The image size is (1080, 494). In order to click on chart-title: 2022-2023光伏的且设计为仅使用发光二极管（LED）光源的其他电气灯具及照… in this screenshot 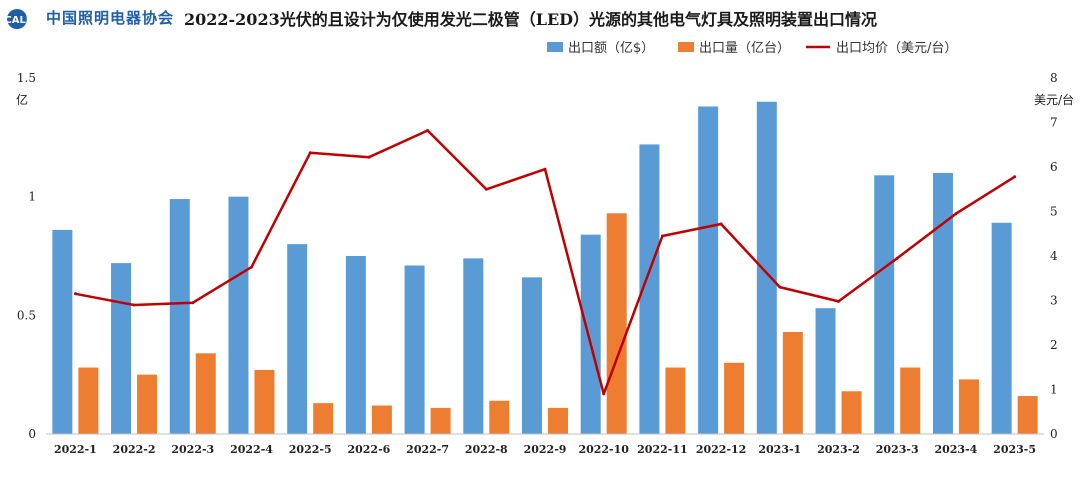, I will do `click(531, 19)`.